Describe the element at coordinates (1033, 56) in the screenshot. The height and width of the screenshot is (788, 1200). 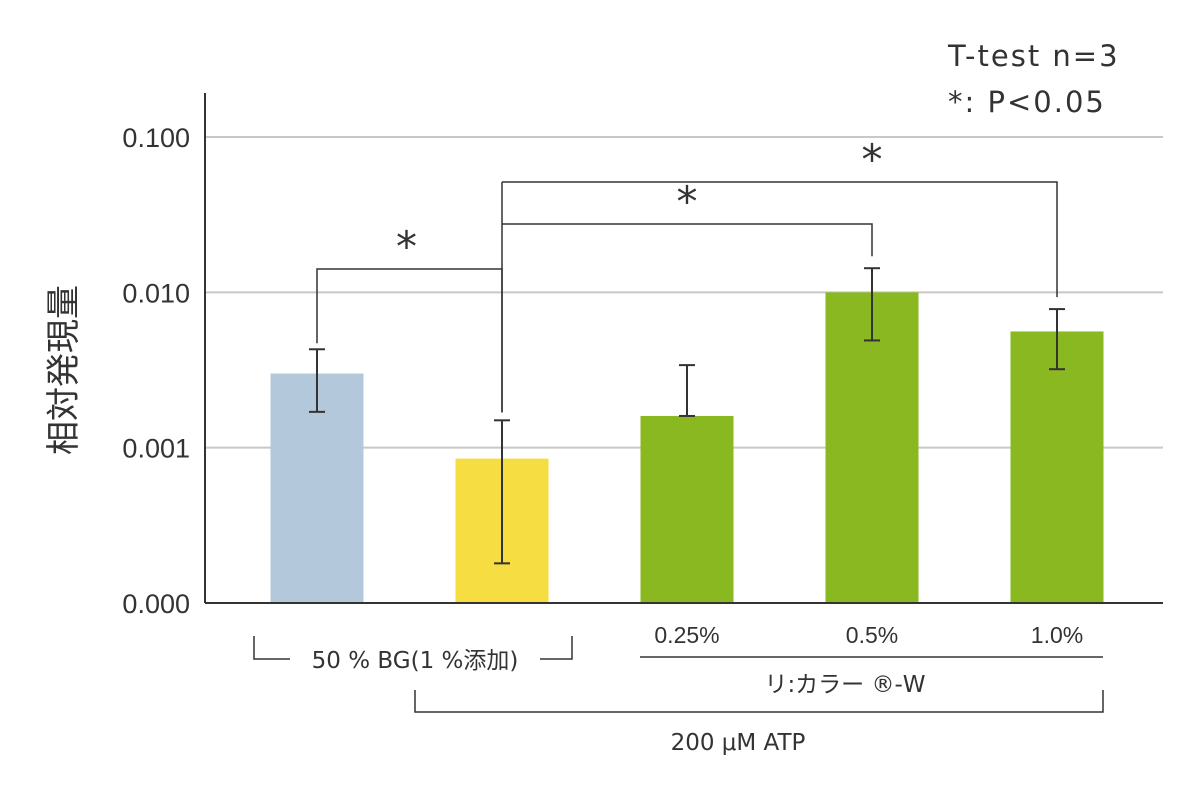
I see `test-note: T-test n=3` at that location.